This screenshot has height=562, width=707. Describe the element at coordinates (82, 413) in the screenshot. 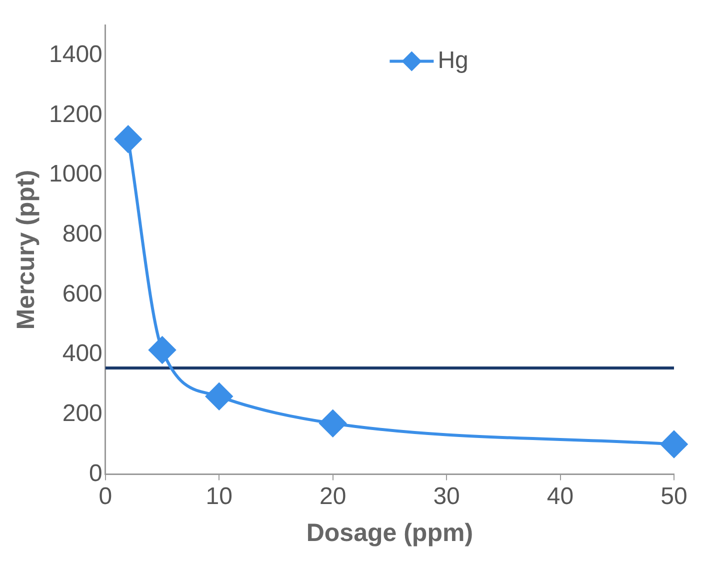

I see `y-tick-label: 200` at that location.